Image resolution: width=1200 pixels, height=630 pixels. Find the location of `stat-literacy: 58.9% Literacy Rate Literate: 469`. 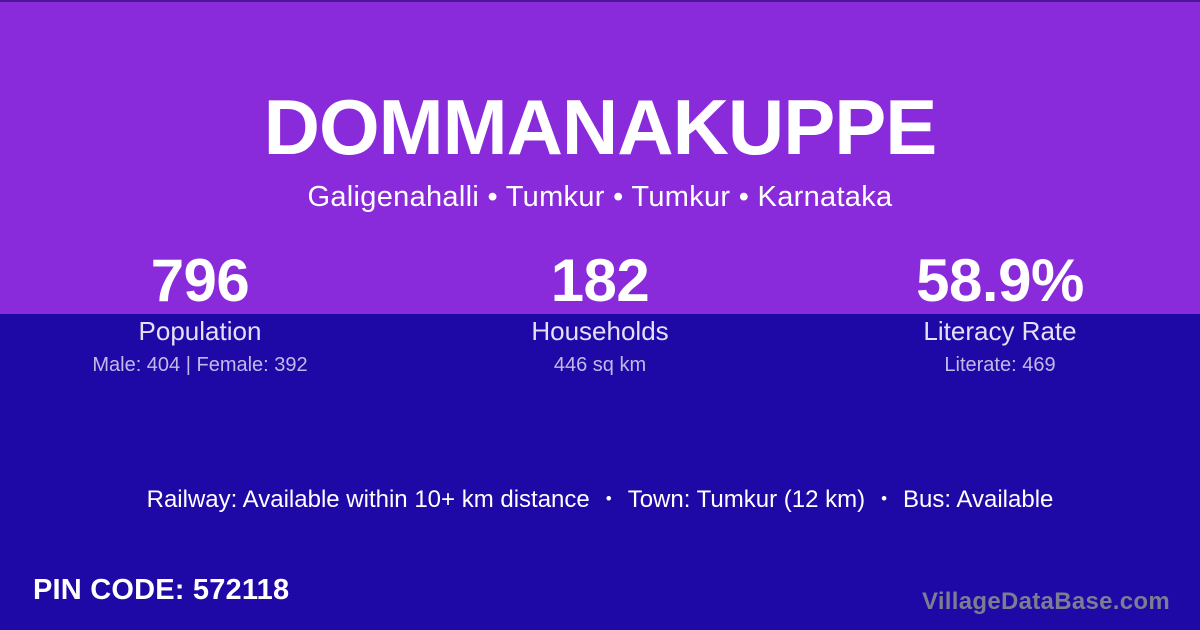

stat-literacy: 58.9% Literacy Rate Literate: 469 is located at coordinates (1000, 312).